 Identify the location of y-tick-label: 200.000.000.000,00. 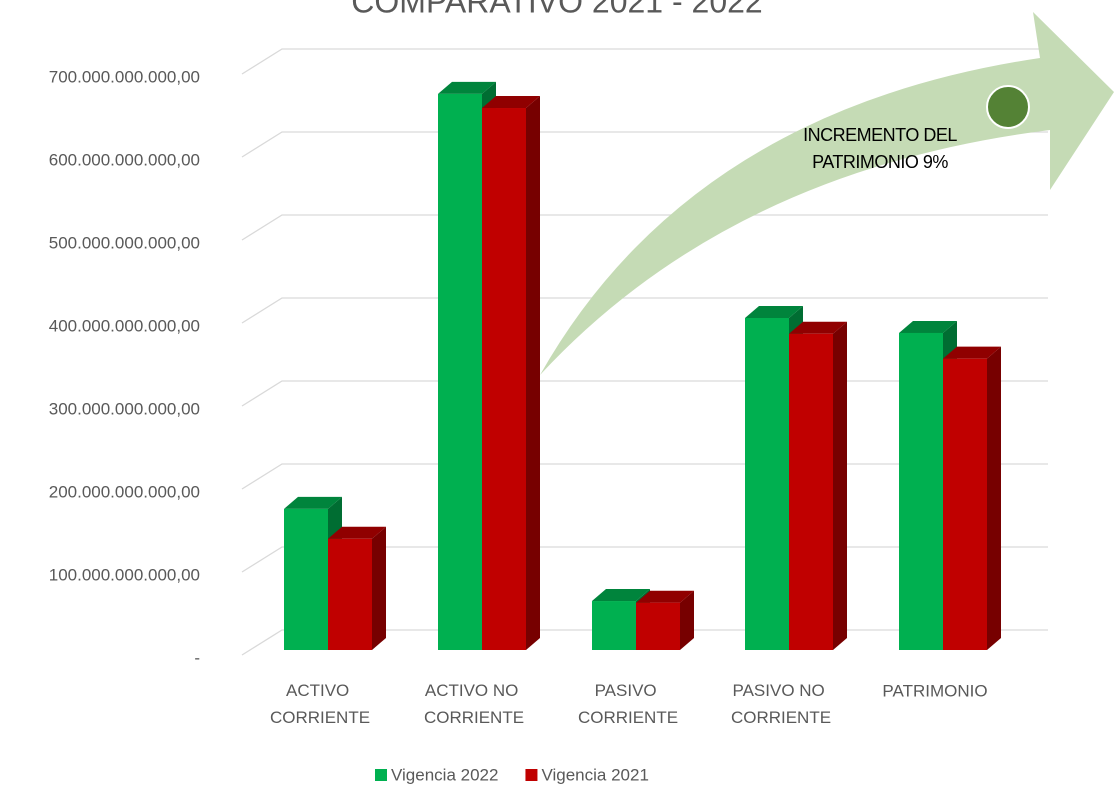
(124, 491).